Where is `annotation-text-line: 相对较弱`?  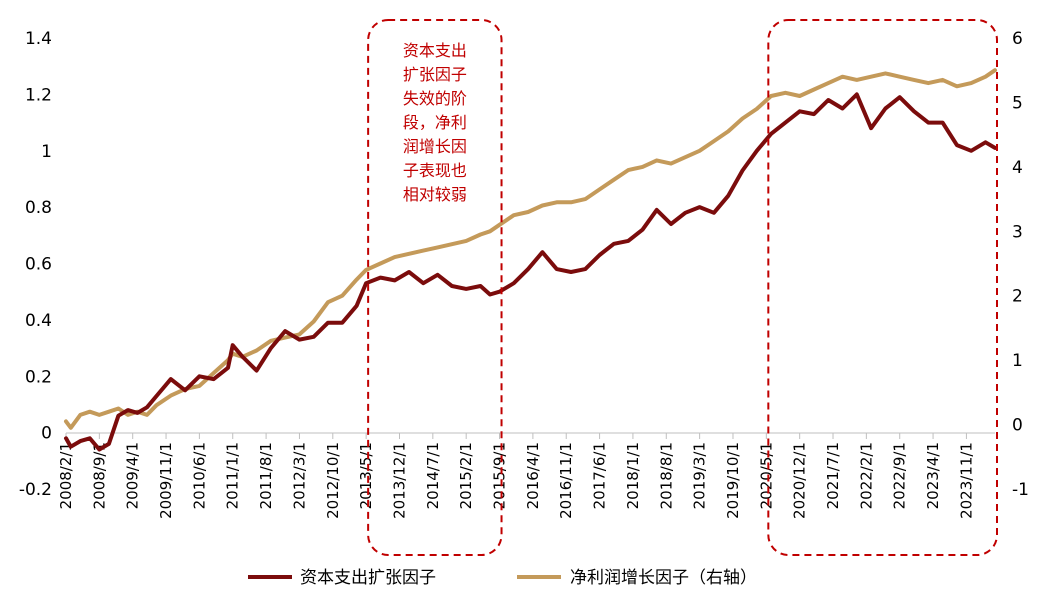
annotation-text-line: 相对较弱 is located at coordinates (435, 194).